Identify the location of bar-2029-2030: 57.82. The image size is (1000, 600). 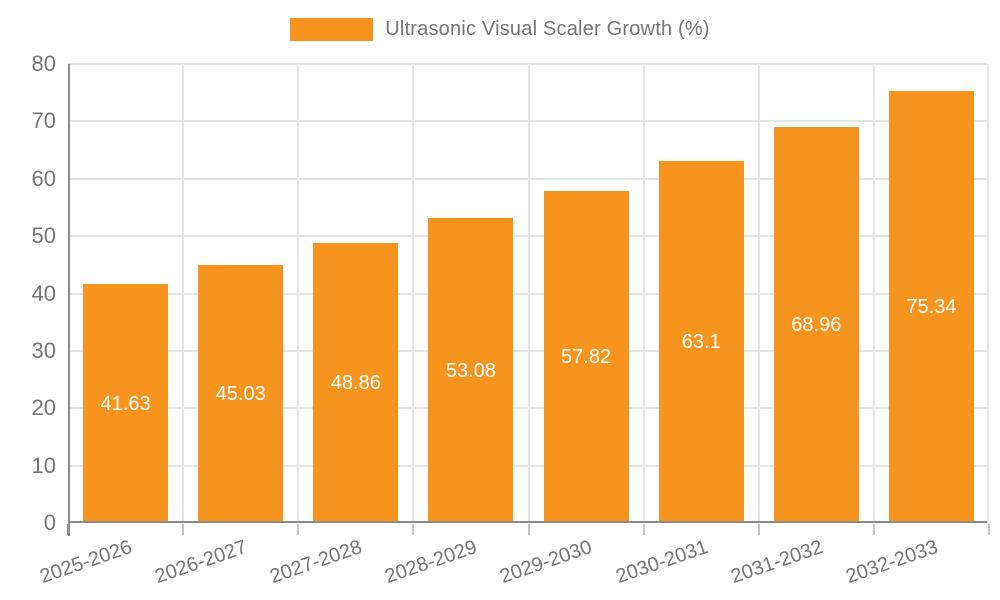
(586, 357).